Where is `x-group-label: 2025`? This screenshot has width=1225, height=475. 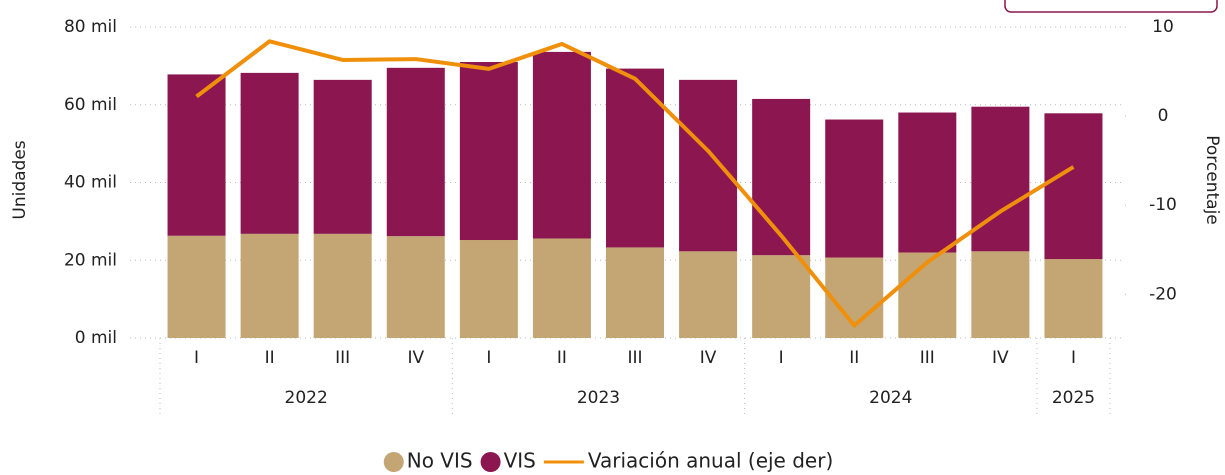 x-group-label: 2025 is located at coordinates (1073, 398).